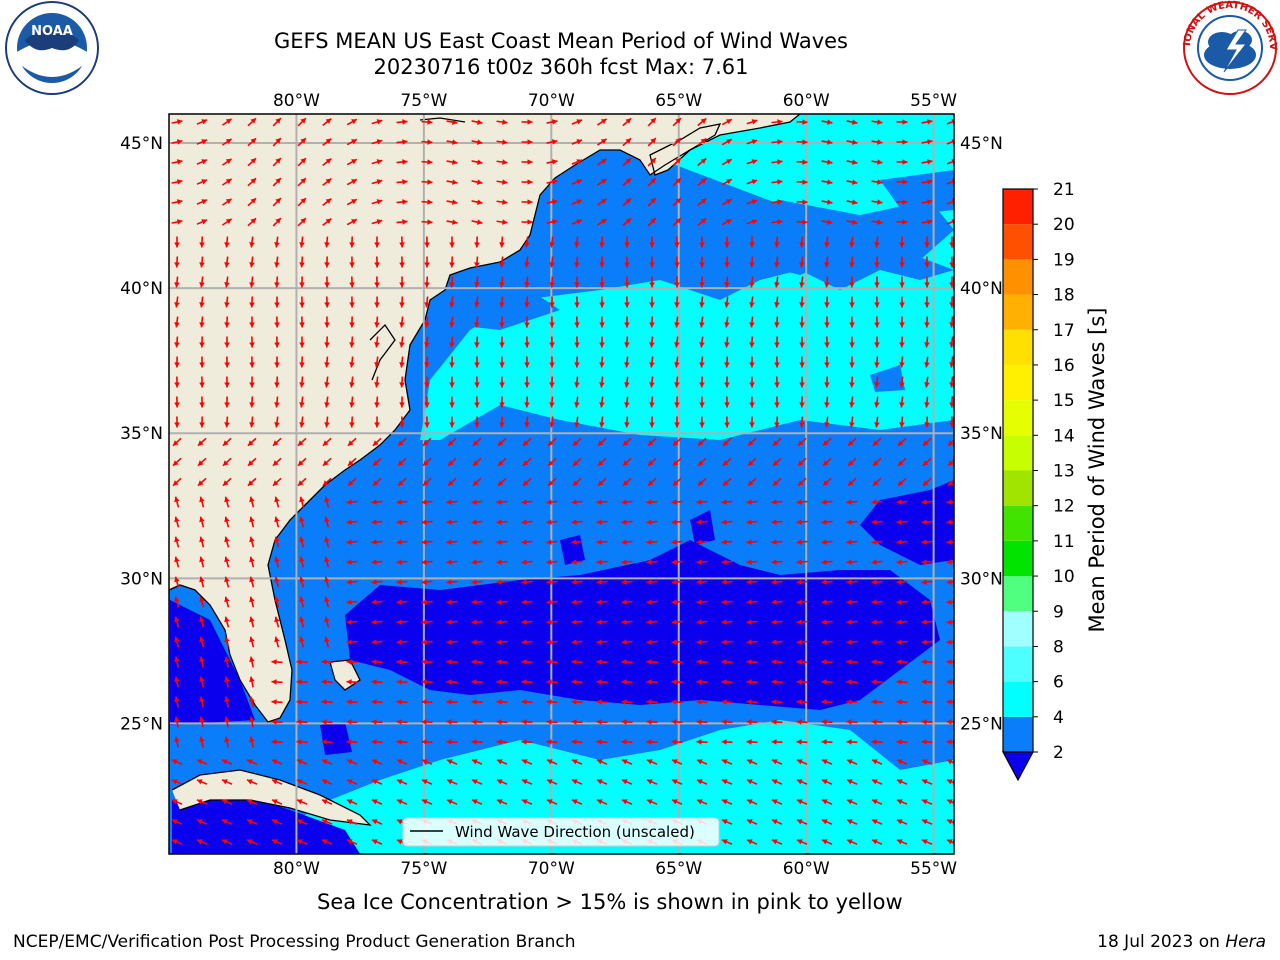 This screenshot has width=1280, height=960. What do you see at coordinates (639, 47) in the screenshot?
I see `nws-logo: NATIONAL WEATHER SERVICE` at bounding box center [639, 47].